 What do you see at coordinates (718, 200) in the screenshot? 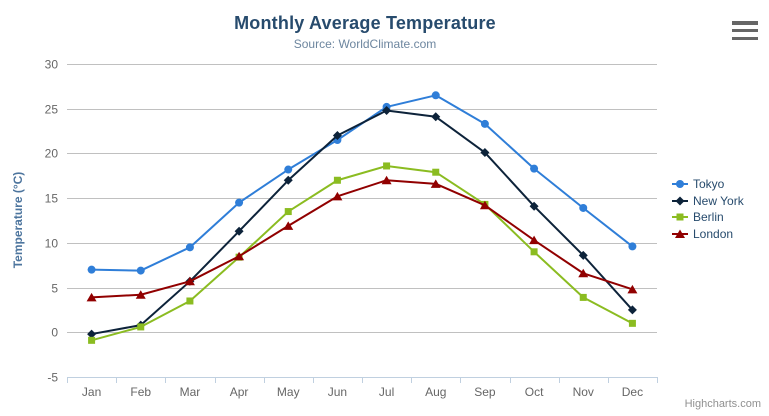
I see `legend-label: New York` at bounding box center [718, 200].